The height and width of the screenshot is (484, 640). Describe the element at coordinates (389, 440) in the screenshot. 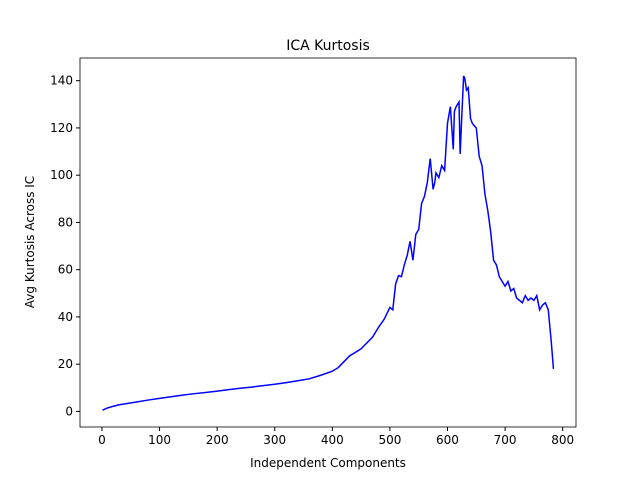

I see `x-tick-label: 500` at that location.